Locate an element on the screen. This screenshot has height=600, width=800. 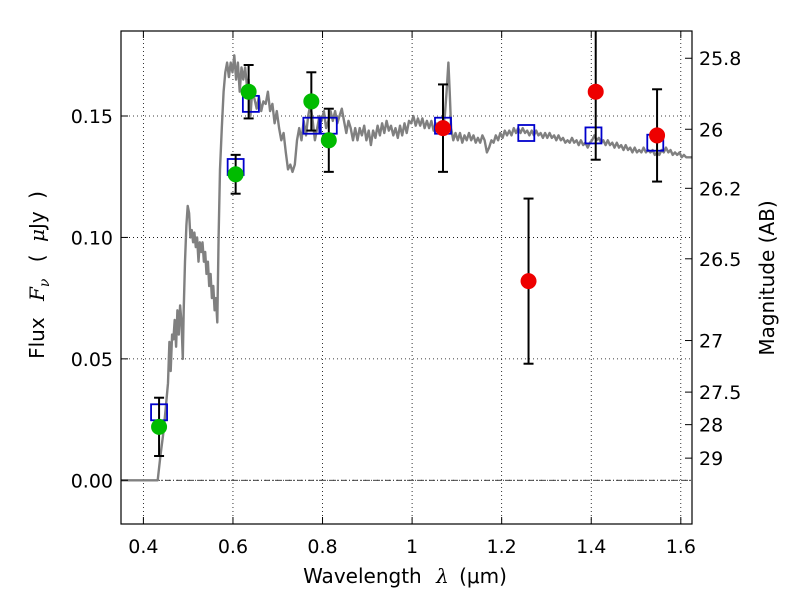
x-tick-label: 1.4 is located at coordinates (591, 547).